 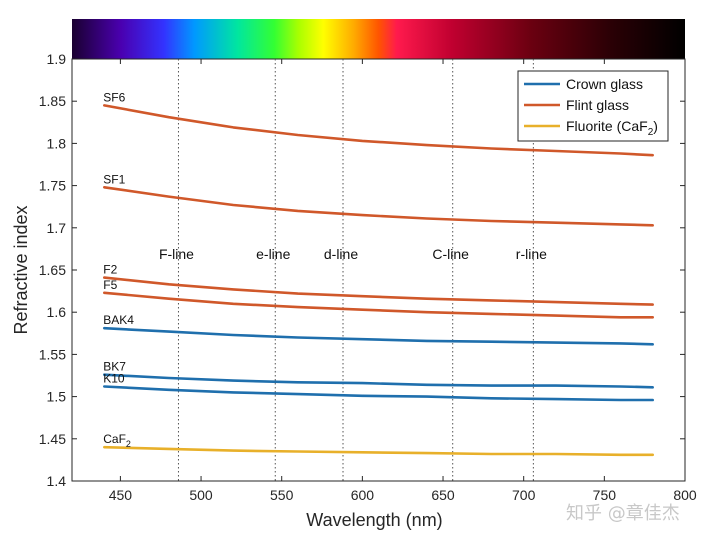 What do you see at coordinates (531, 254) in the screenshot?
I see `reference-line-label: r-line` at bounding box center [531, 254].